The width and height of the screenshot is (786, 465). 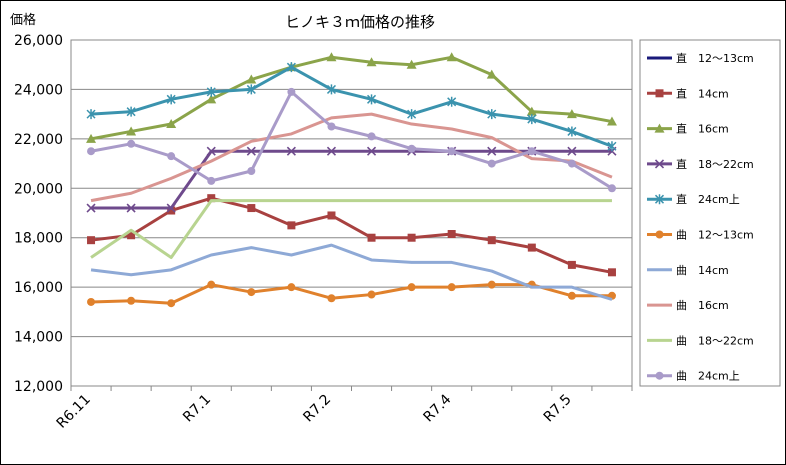 I want to click on x-tick-label: R7.5, so click(x=558, y=409).